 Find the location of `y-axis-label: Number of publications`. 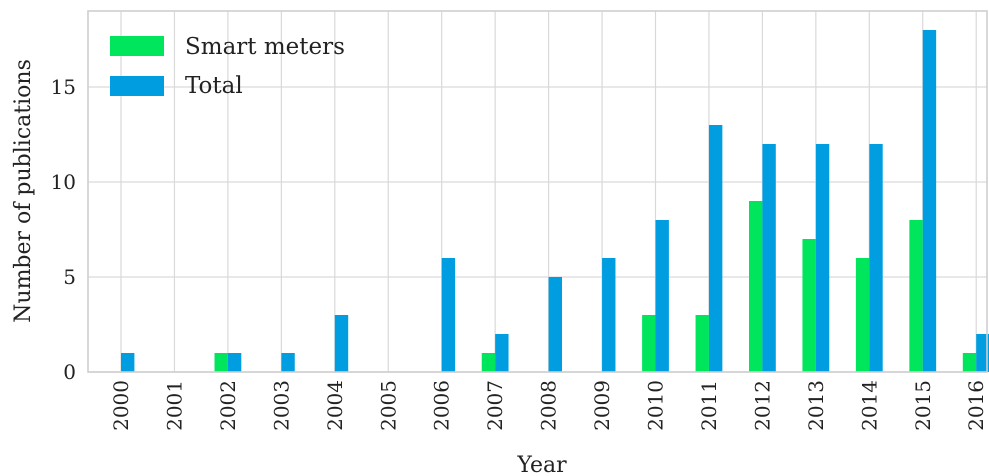

y-axis-label: Number of publications is located at coordinates (23, 191).